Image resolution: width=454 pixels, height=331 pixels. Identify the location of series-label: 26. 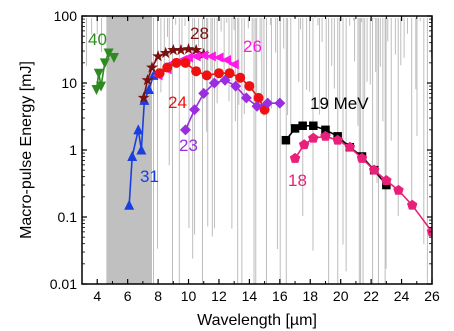
(252, 46).